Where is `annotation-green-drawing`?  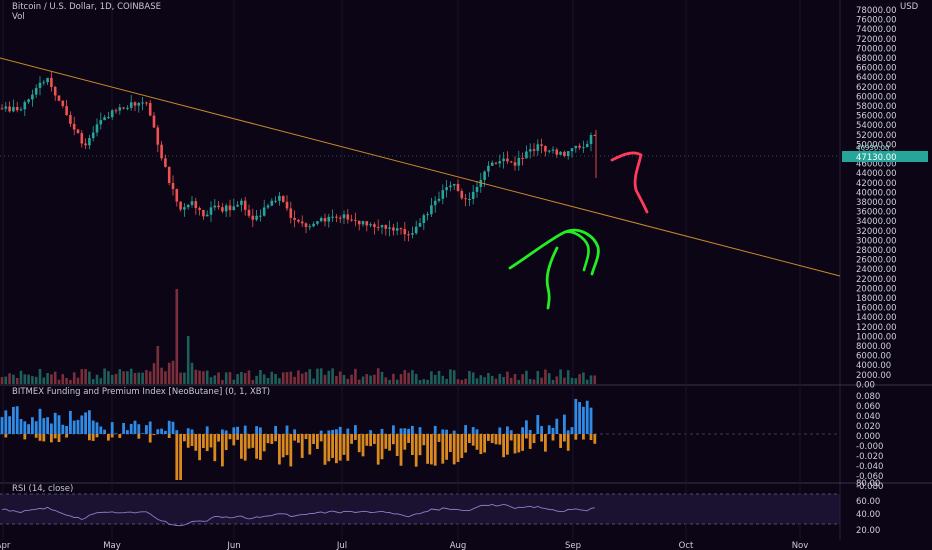 annotation-green-drawing is located at coordinates (554, 269).